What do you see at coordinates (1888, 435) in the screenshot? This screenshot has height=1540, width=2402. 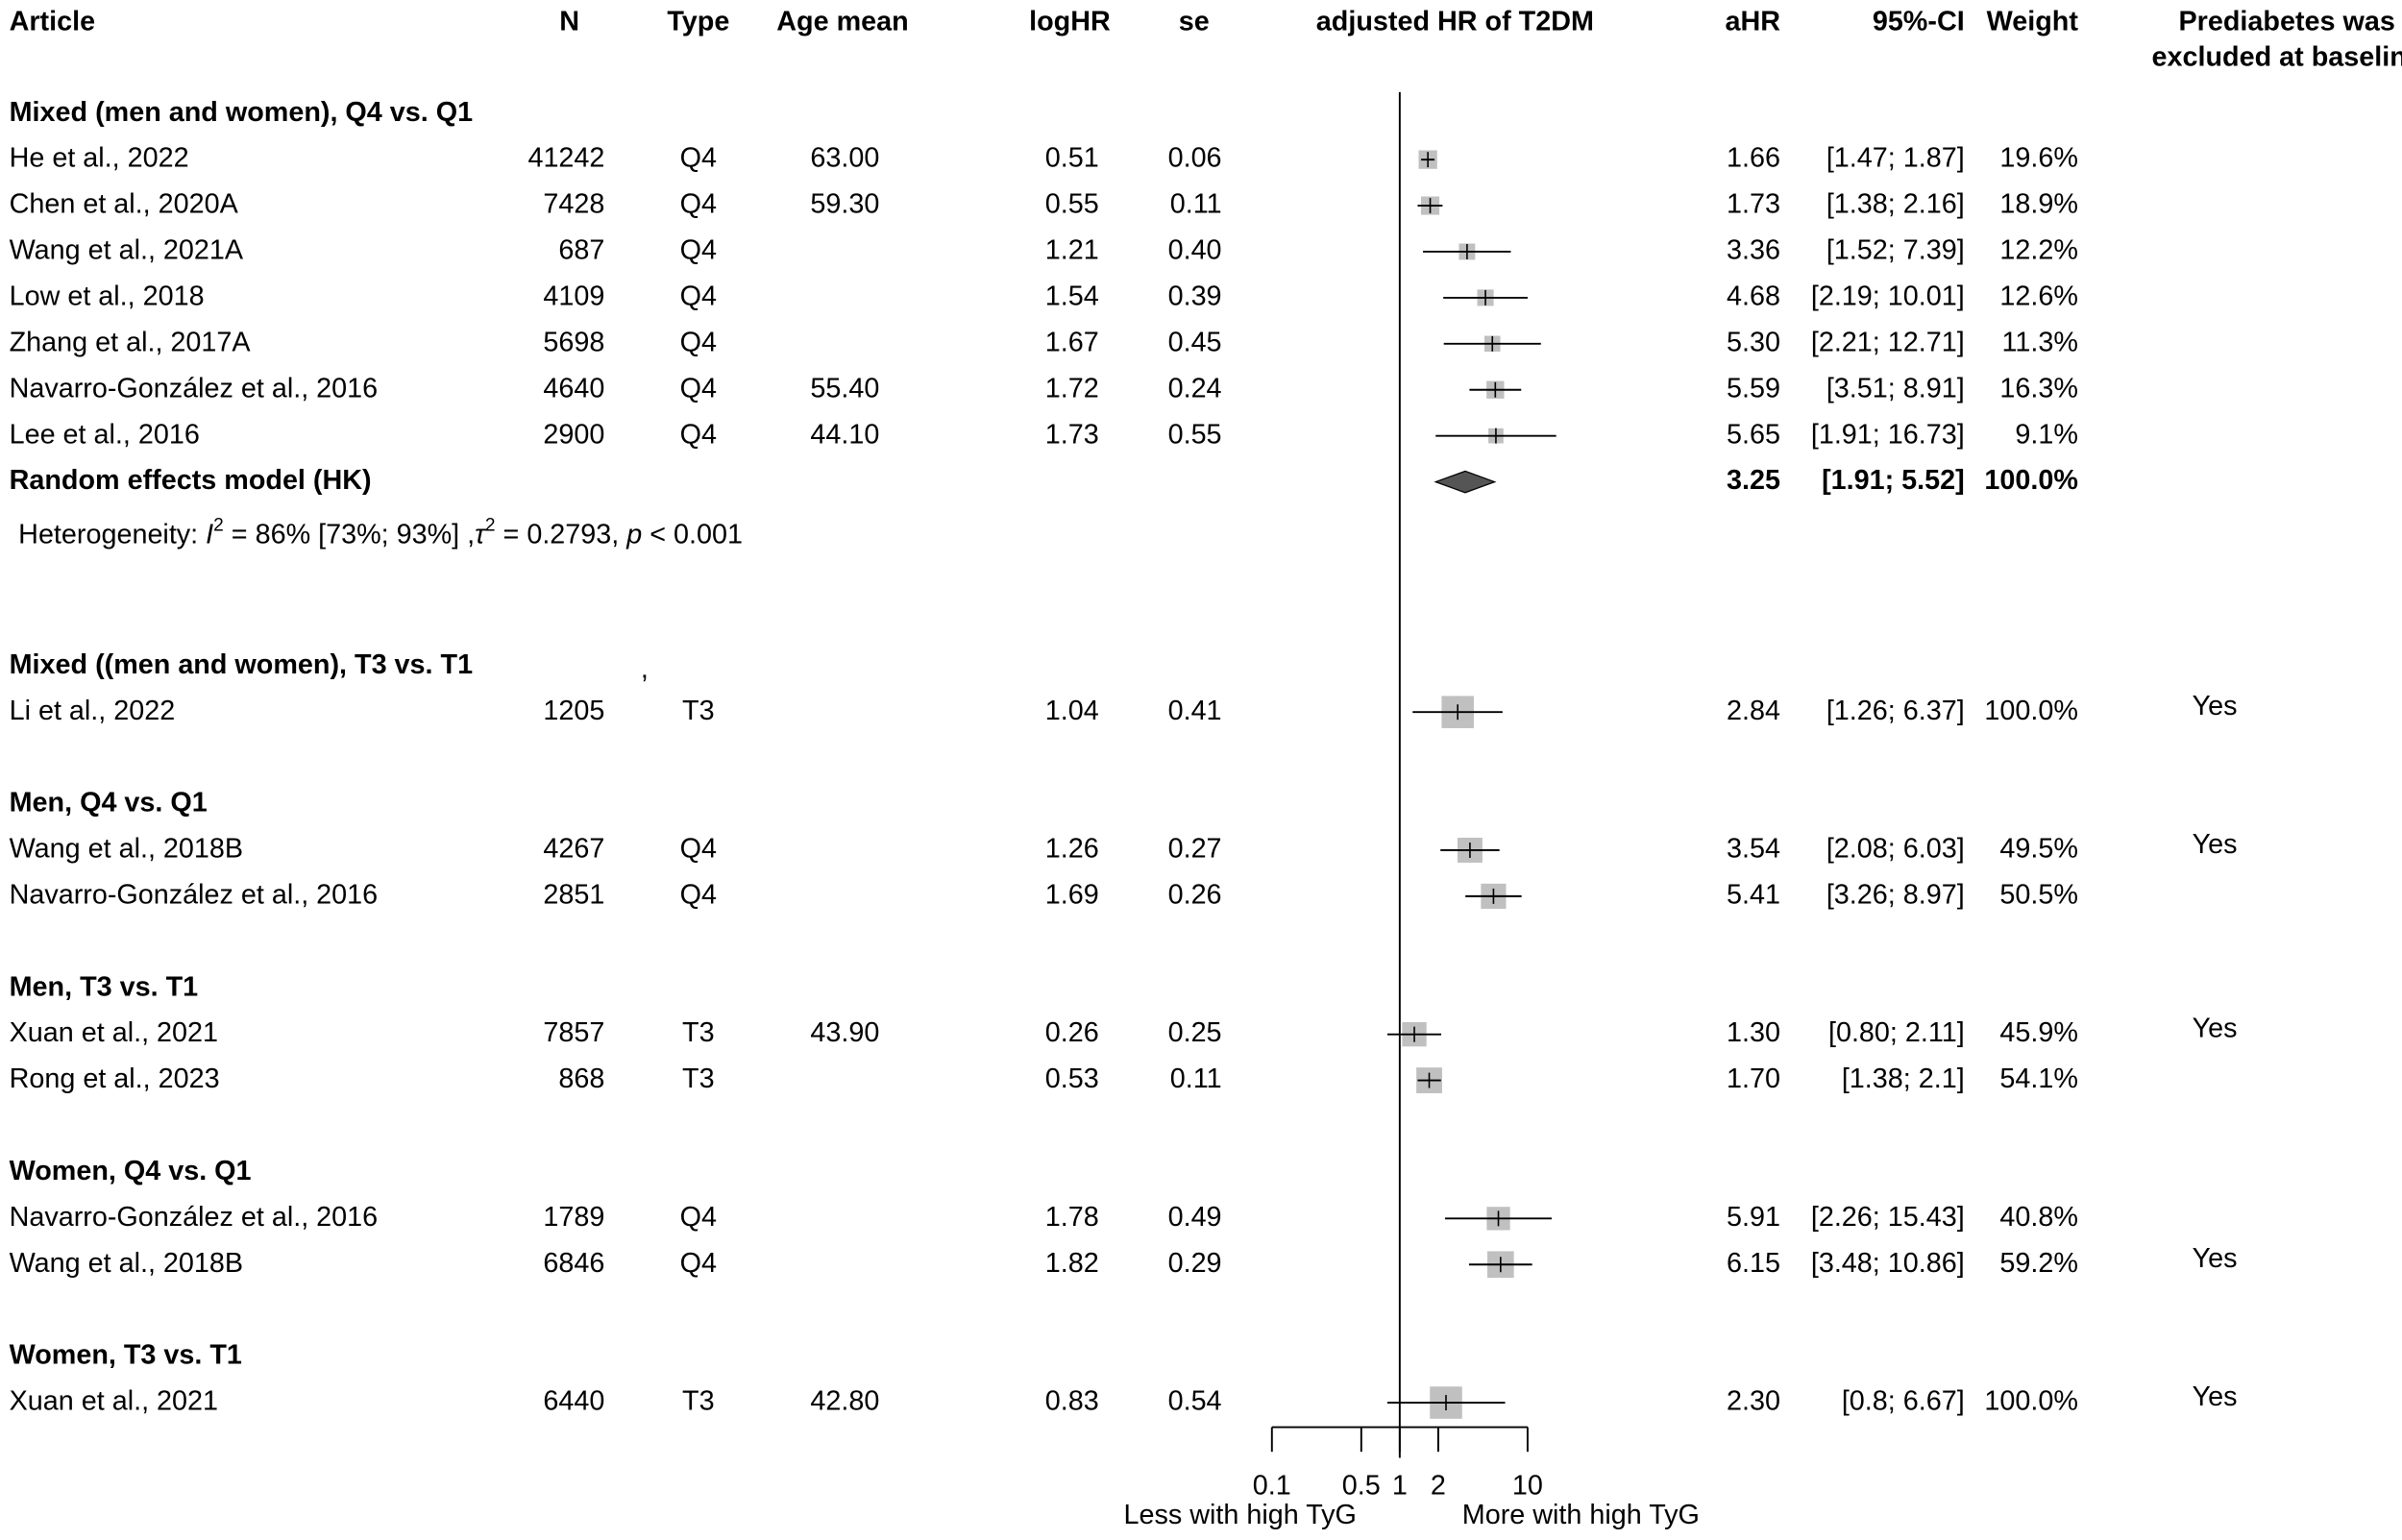 I see `study-ci: [1.91; 16.73]` at bounding box center [1888, 435].